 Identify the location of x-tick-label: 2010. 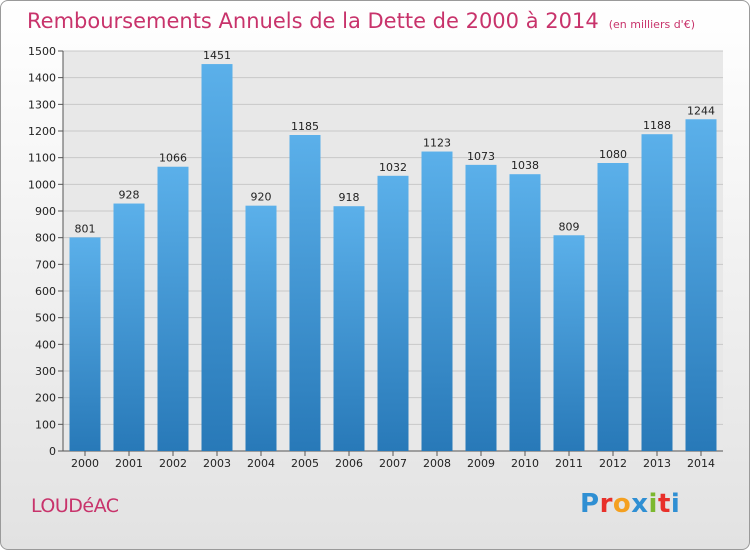
(525, 463).